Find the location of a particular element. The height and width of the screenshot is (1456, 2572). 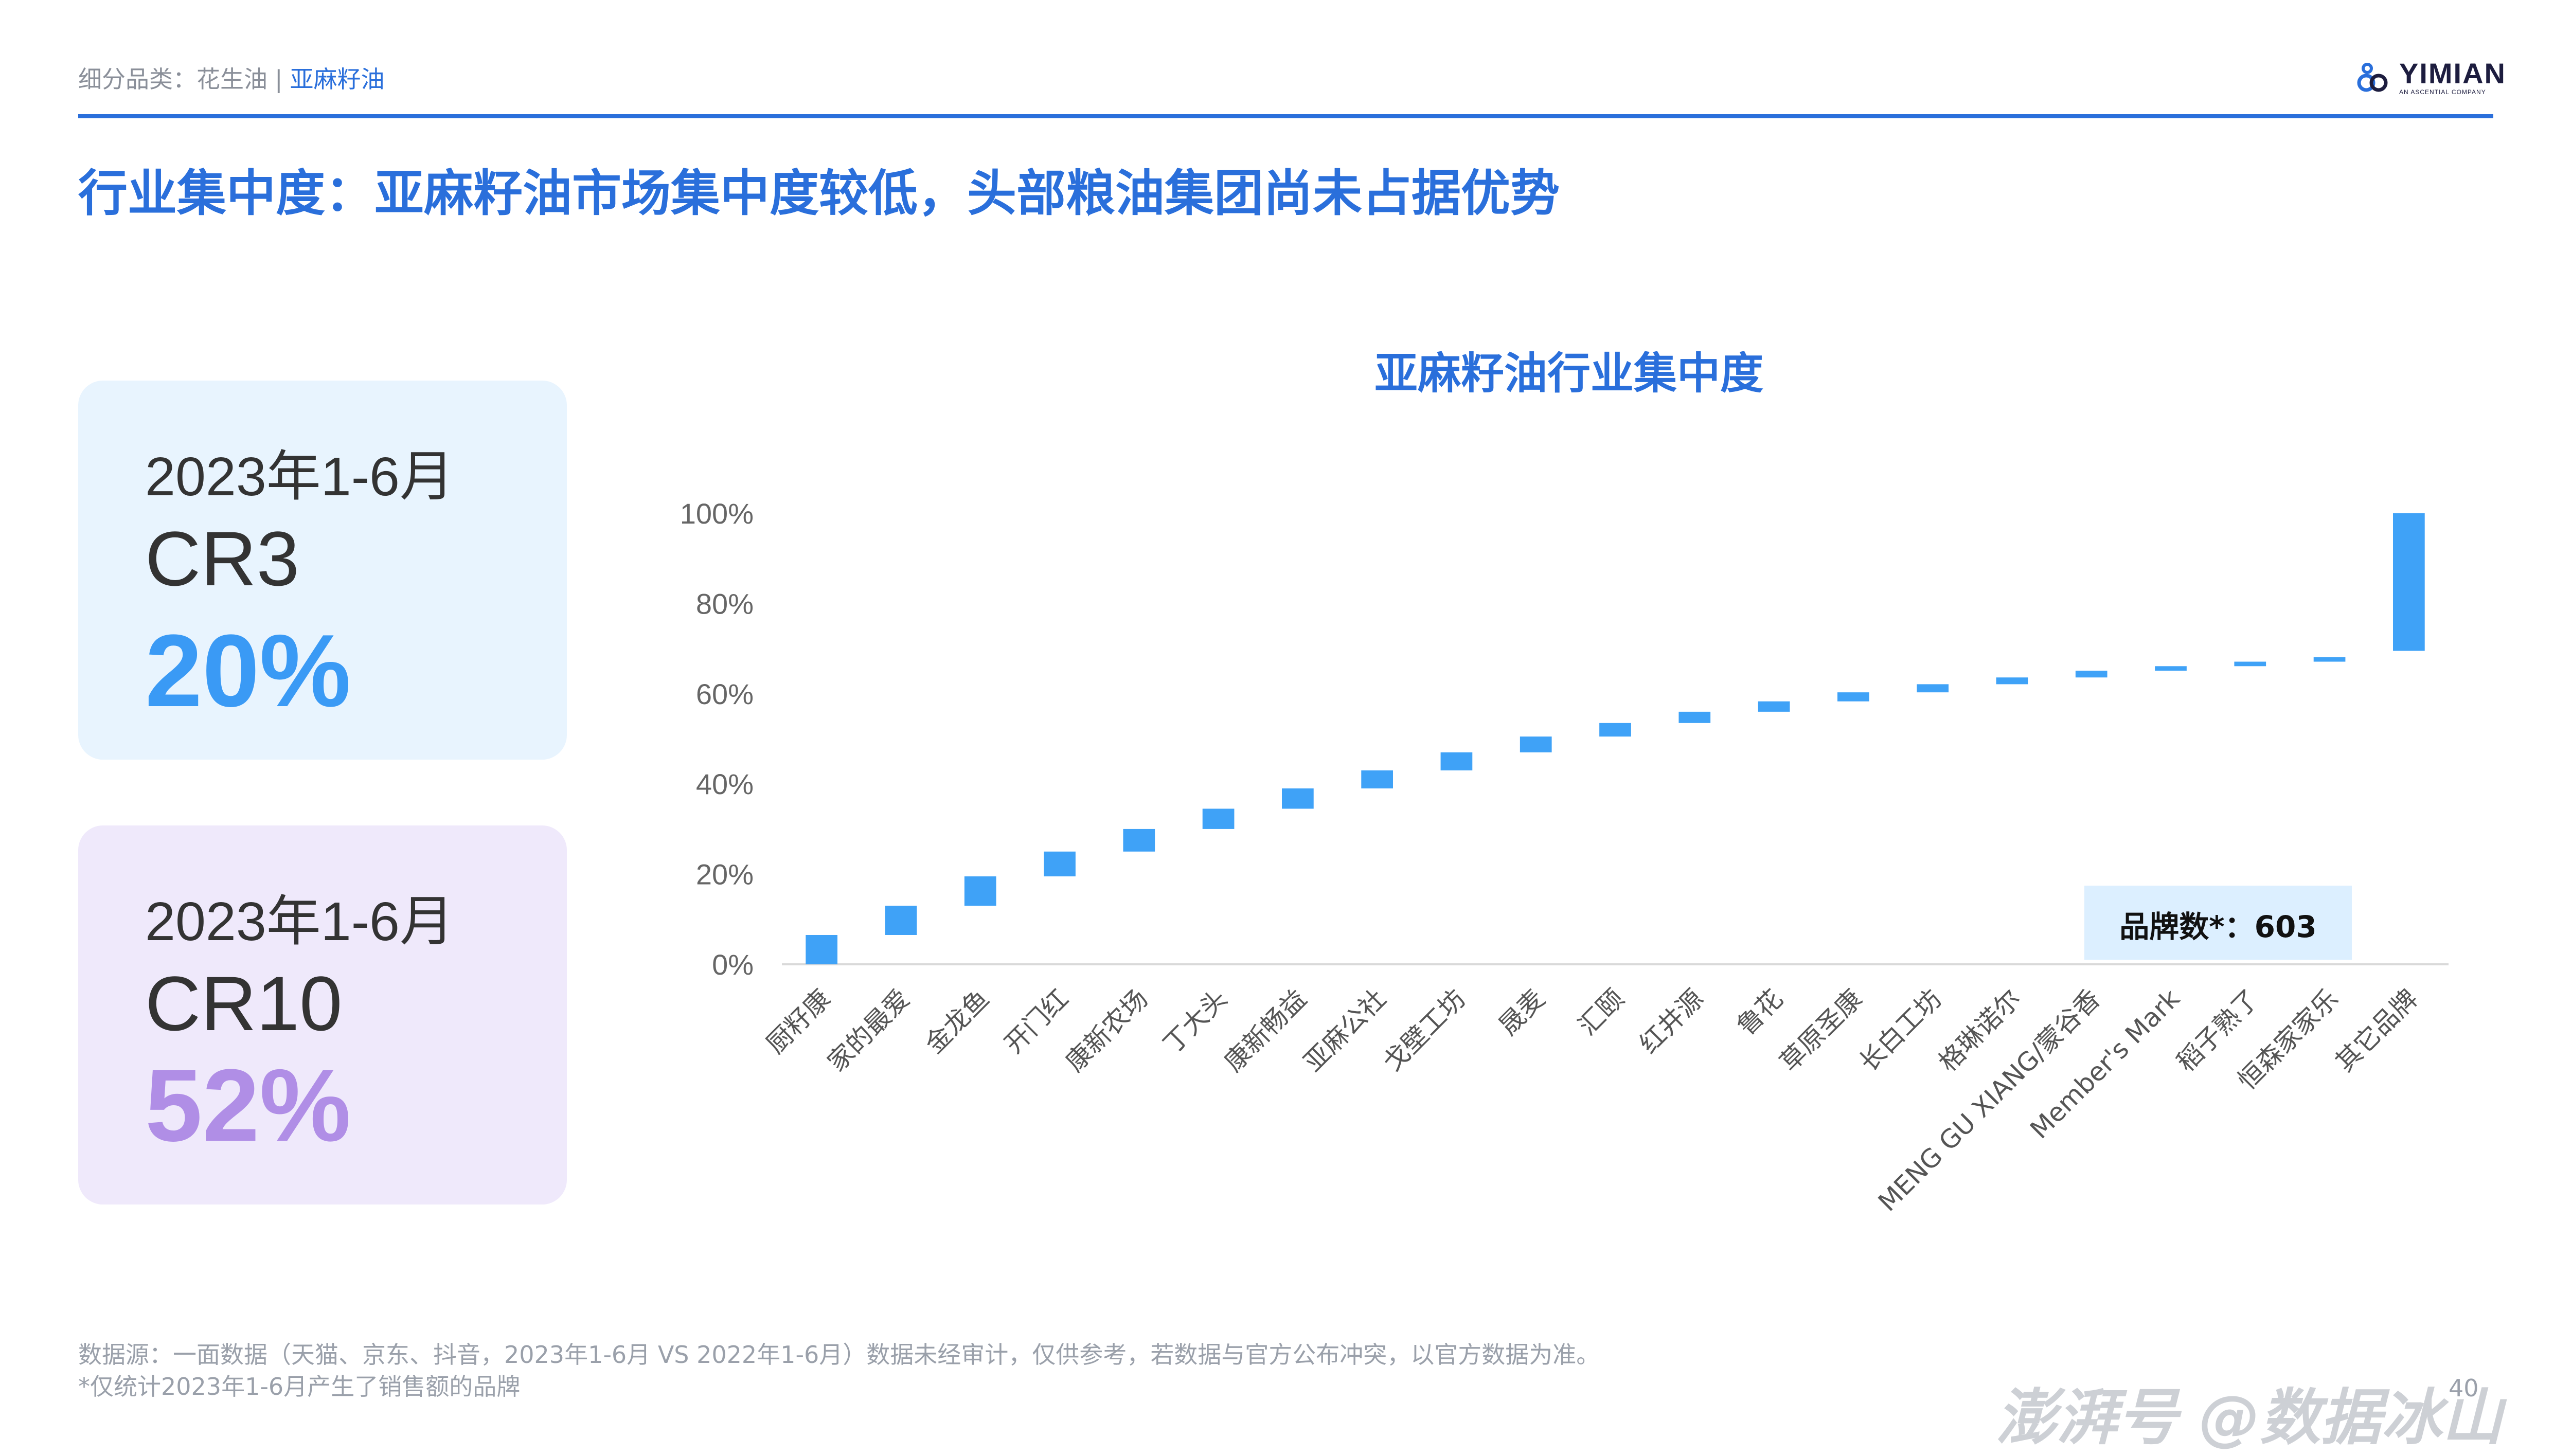

cr3-card: 2023年1-6月 CR3 20% is located at coordinates (322, 570).